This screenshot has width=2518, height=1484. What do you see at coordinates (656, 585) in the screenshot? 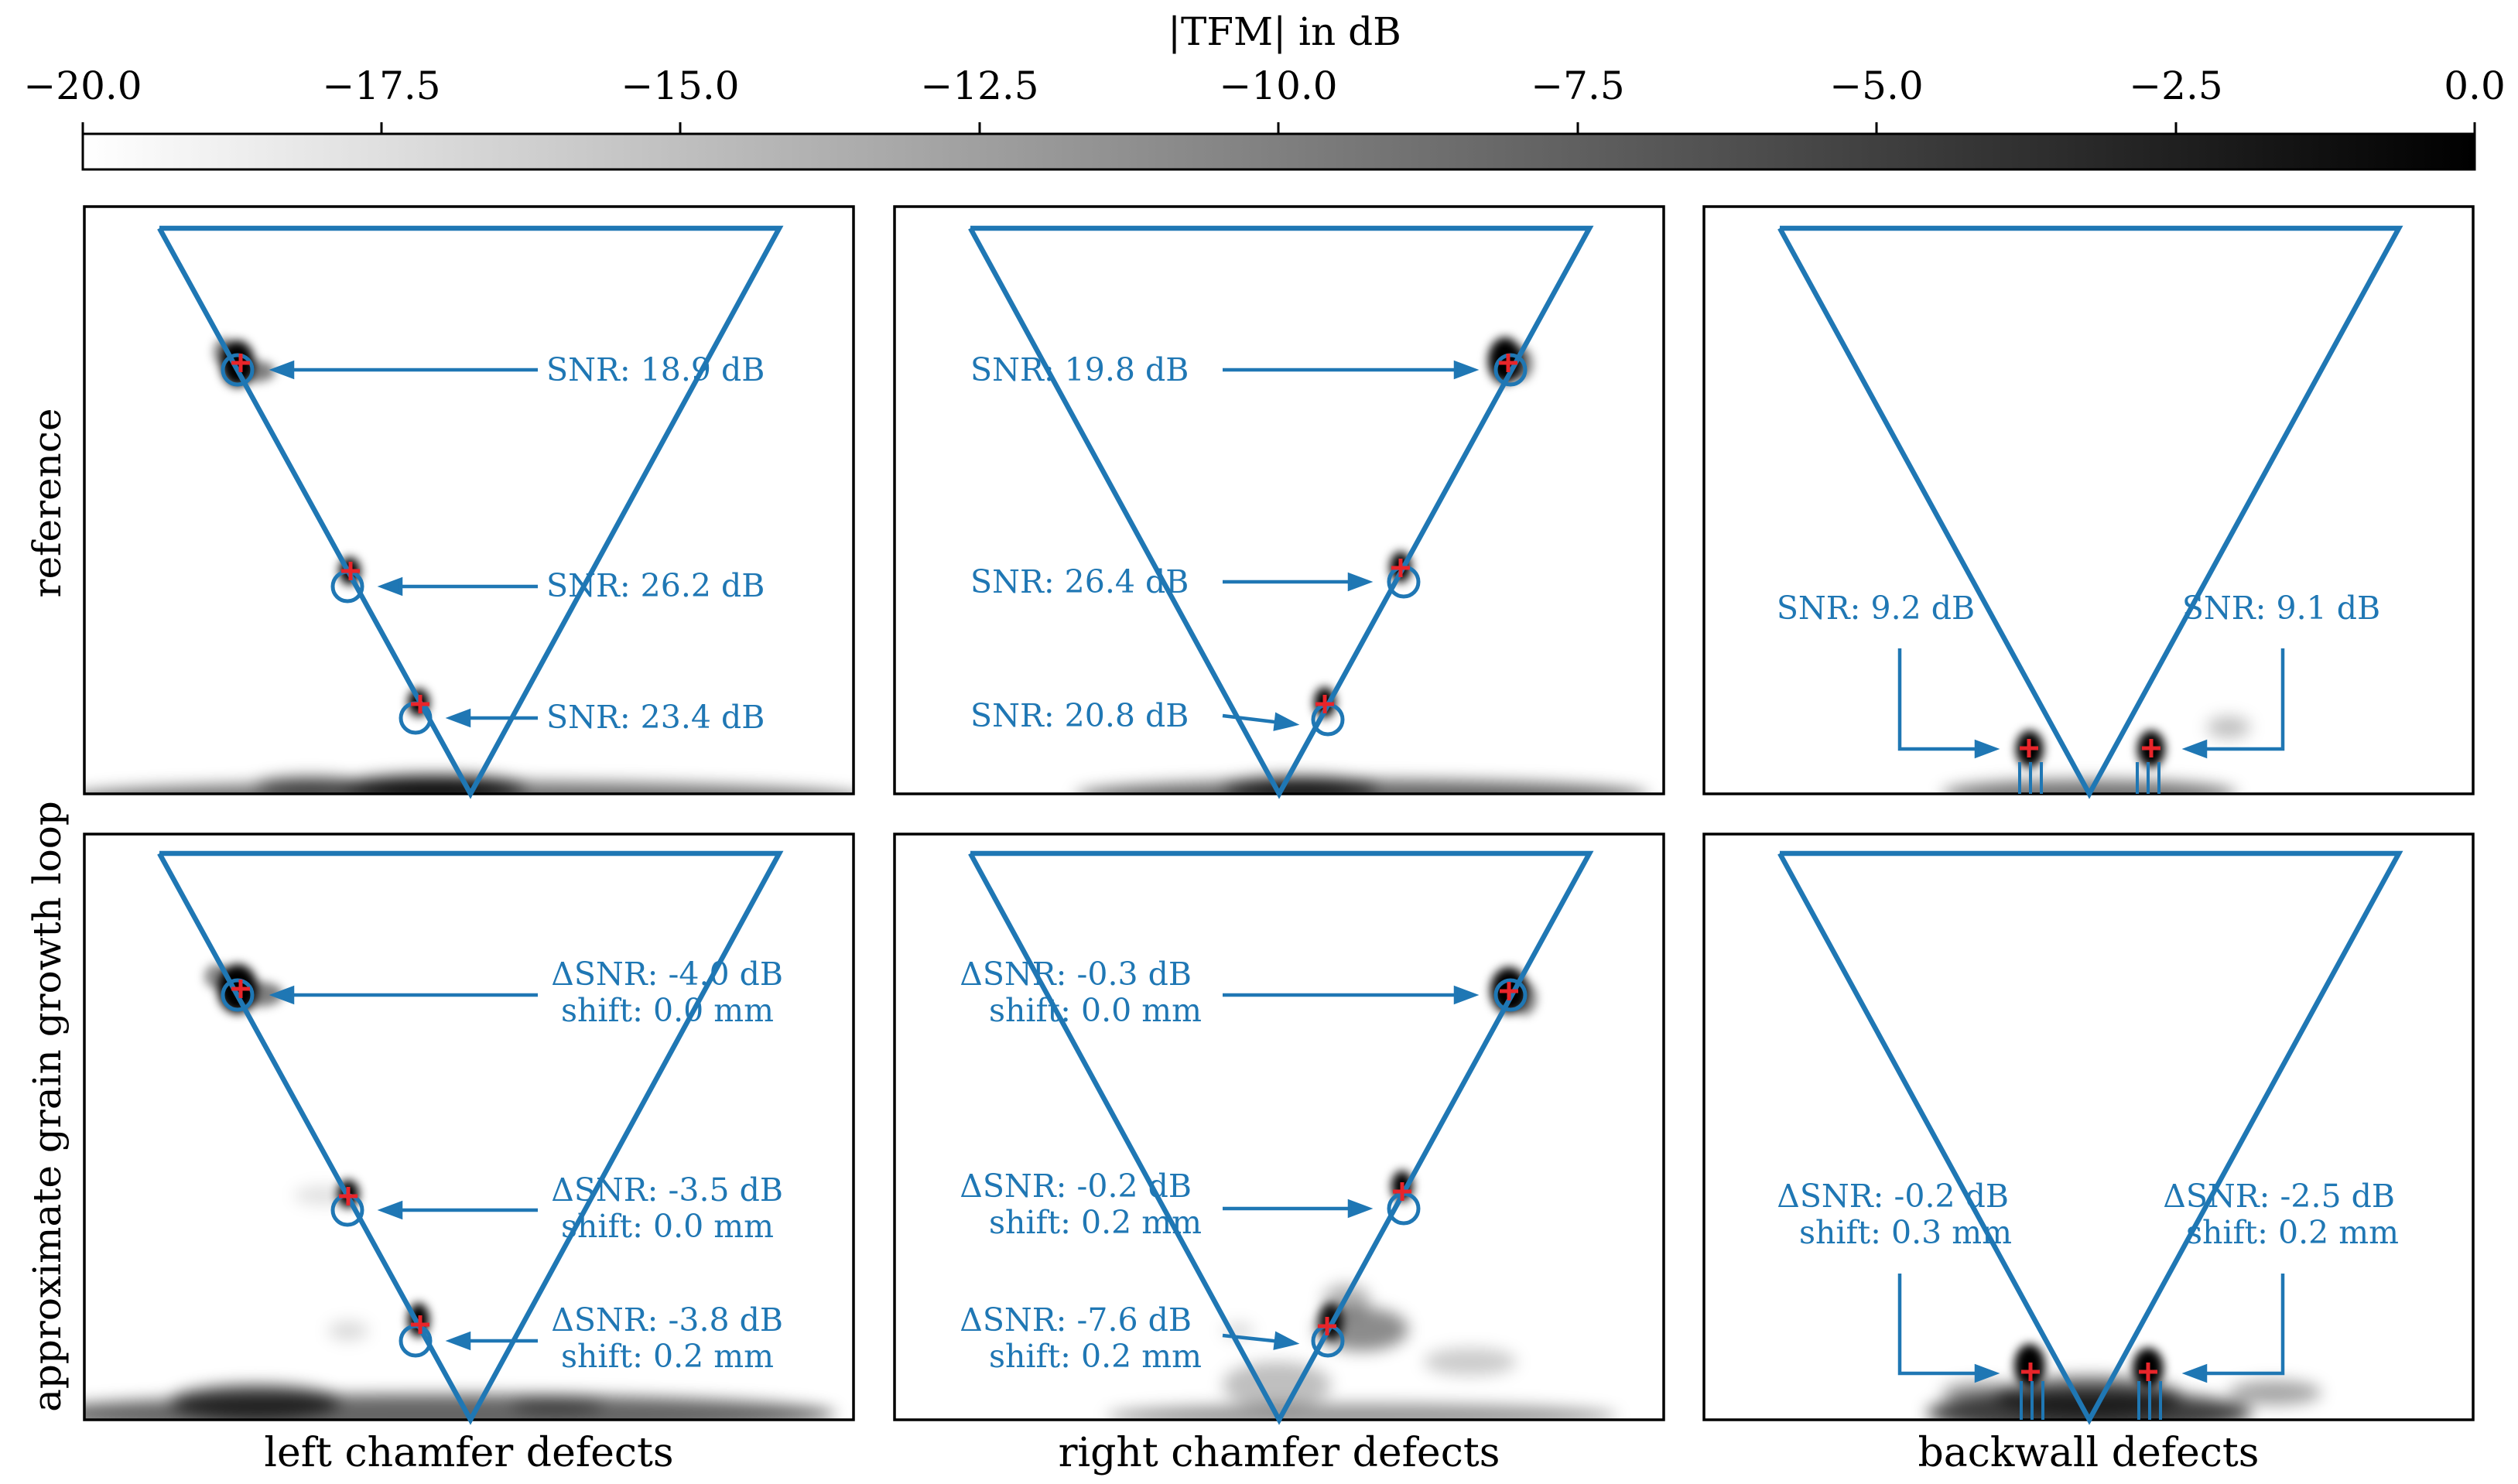
I see `snr-annotation: SNR: 26.2 dB` at bounding box center [656, 585].